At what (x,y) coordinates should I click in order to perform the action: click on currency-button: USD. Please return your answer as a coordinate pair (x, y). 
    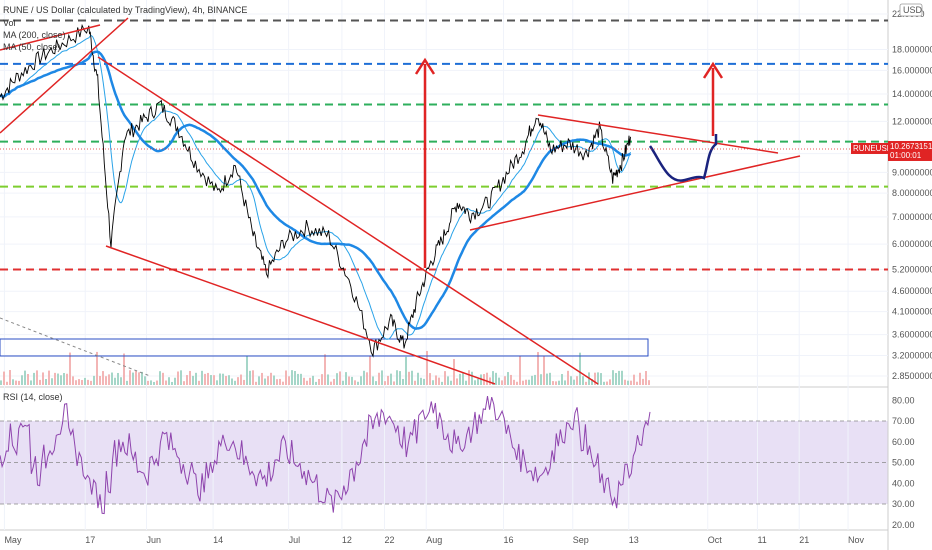
    Looking at the image, I should click on (911, 10).